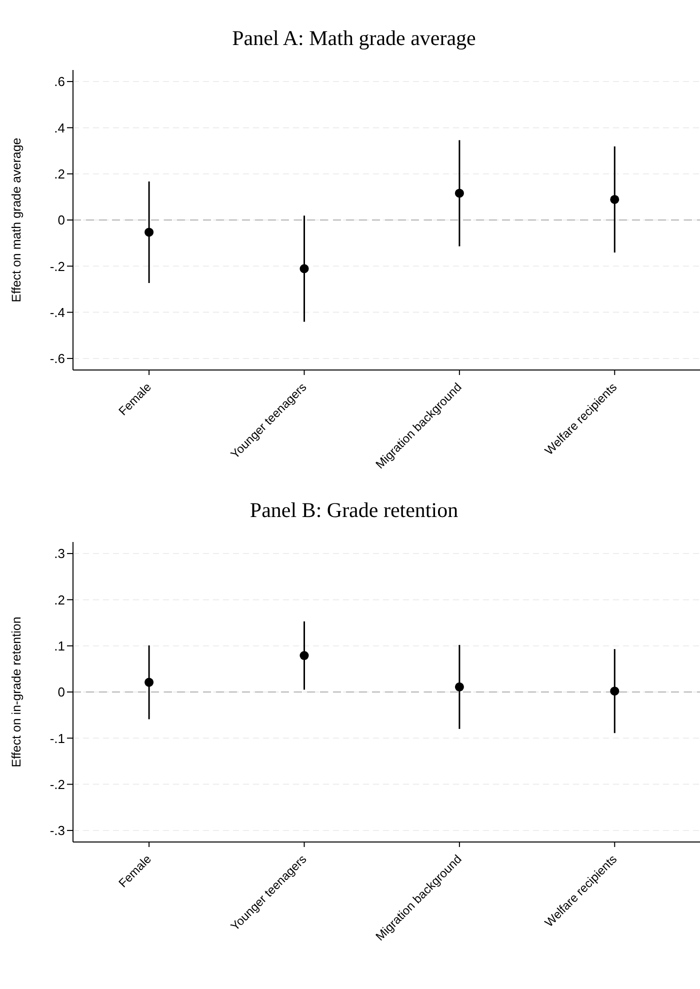 This screenshot has width=700, height=989. What do you see at coordinates (57, 358) in the screenshot?
I see `y-tick-label: -.6` at bounding box center [57, 358].